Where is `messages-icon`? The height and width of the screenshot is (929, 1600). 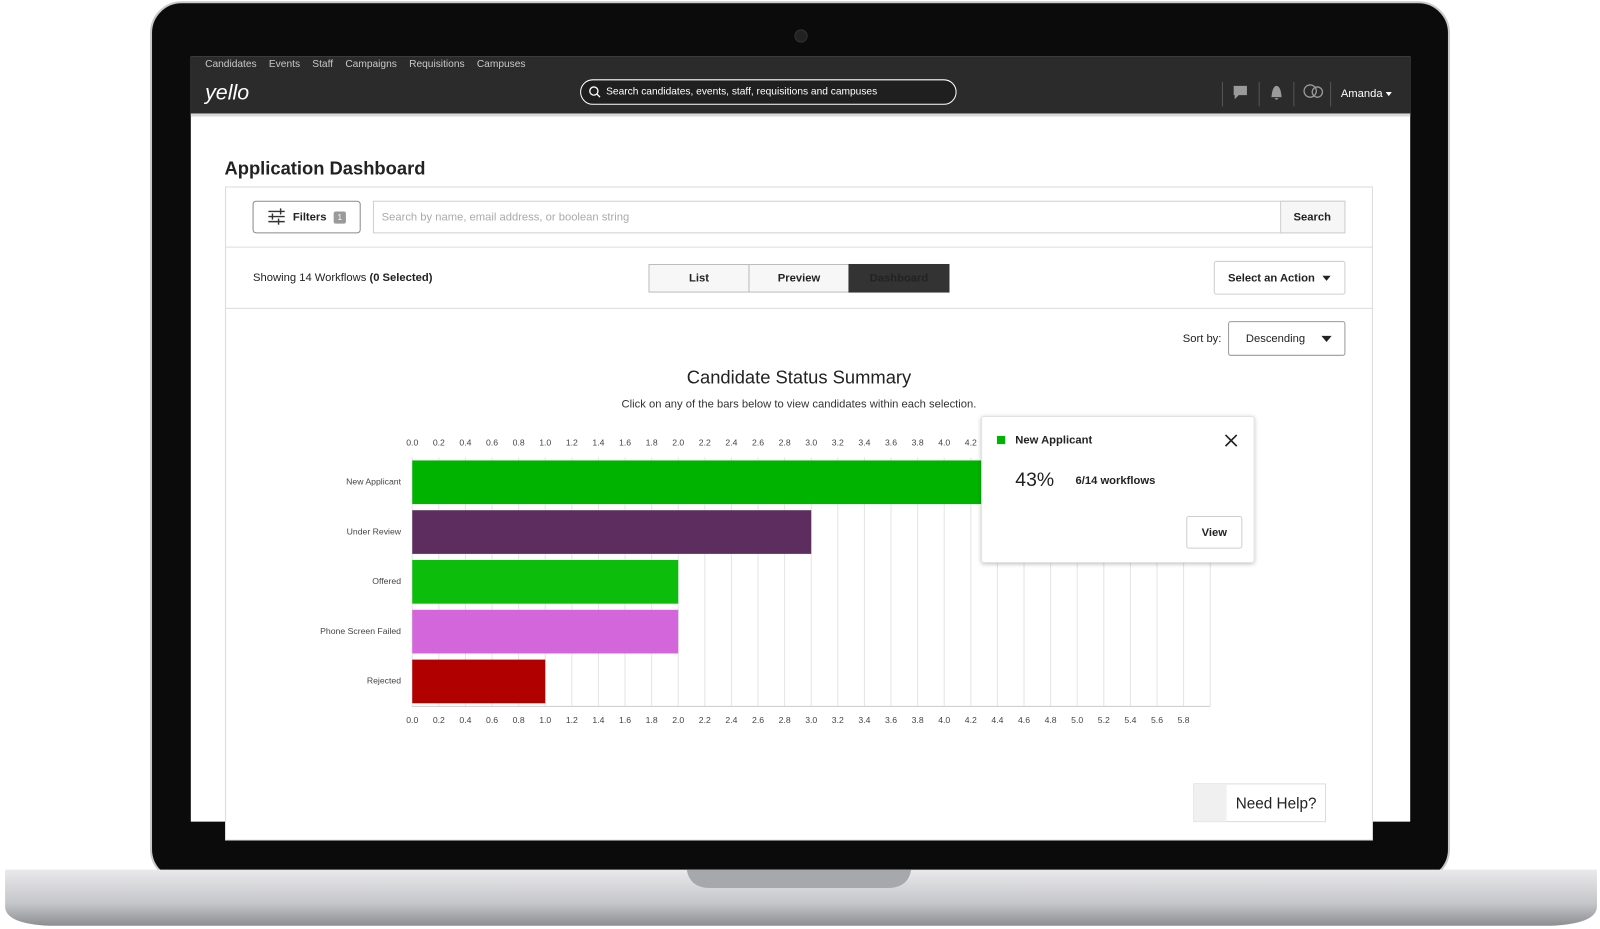 messages-icon is located at coordinates (1240, 92).